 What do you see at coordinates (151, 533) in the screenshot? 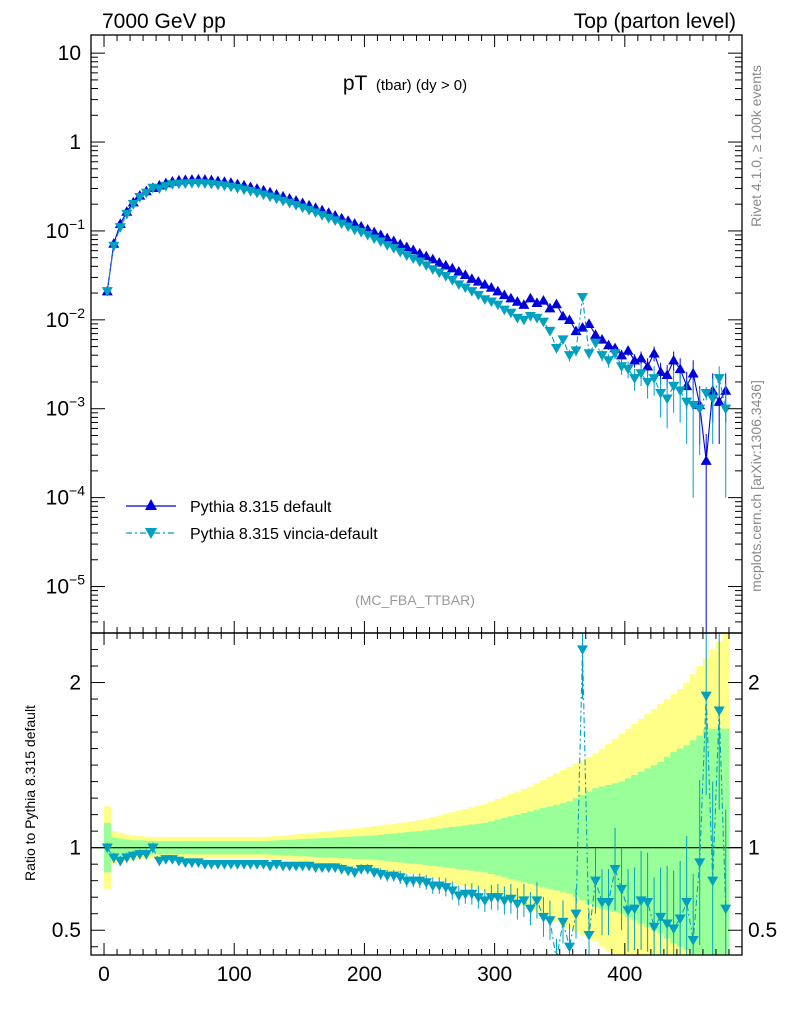
I see `legend-marker-vincia` at bounding box center [151, 533].